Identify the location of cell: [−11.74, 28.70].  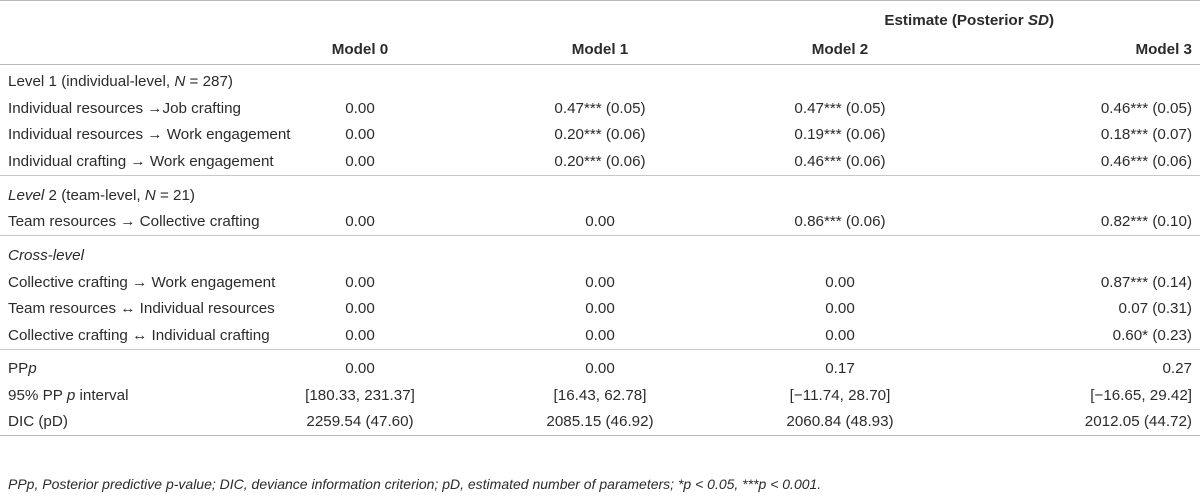
(840, 395).